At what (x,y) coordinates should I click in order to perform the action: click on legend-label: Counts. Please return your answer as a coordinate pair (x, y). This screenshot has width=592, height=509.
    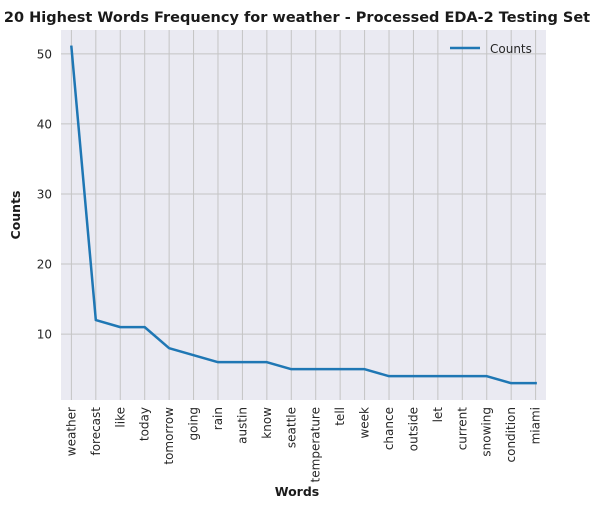
    Looking at the image, I should click on (511, 49).